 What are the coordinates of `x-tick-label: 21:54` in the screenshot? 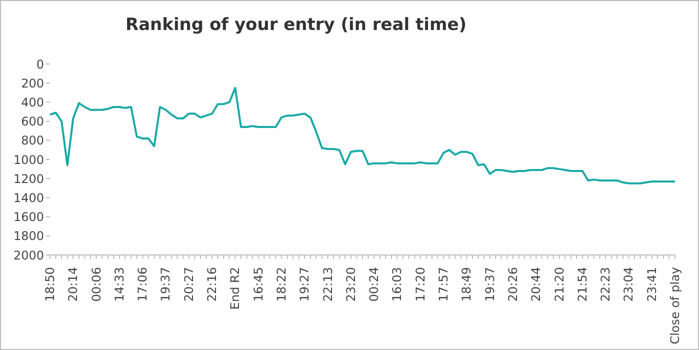 It's located at (582, 284).